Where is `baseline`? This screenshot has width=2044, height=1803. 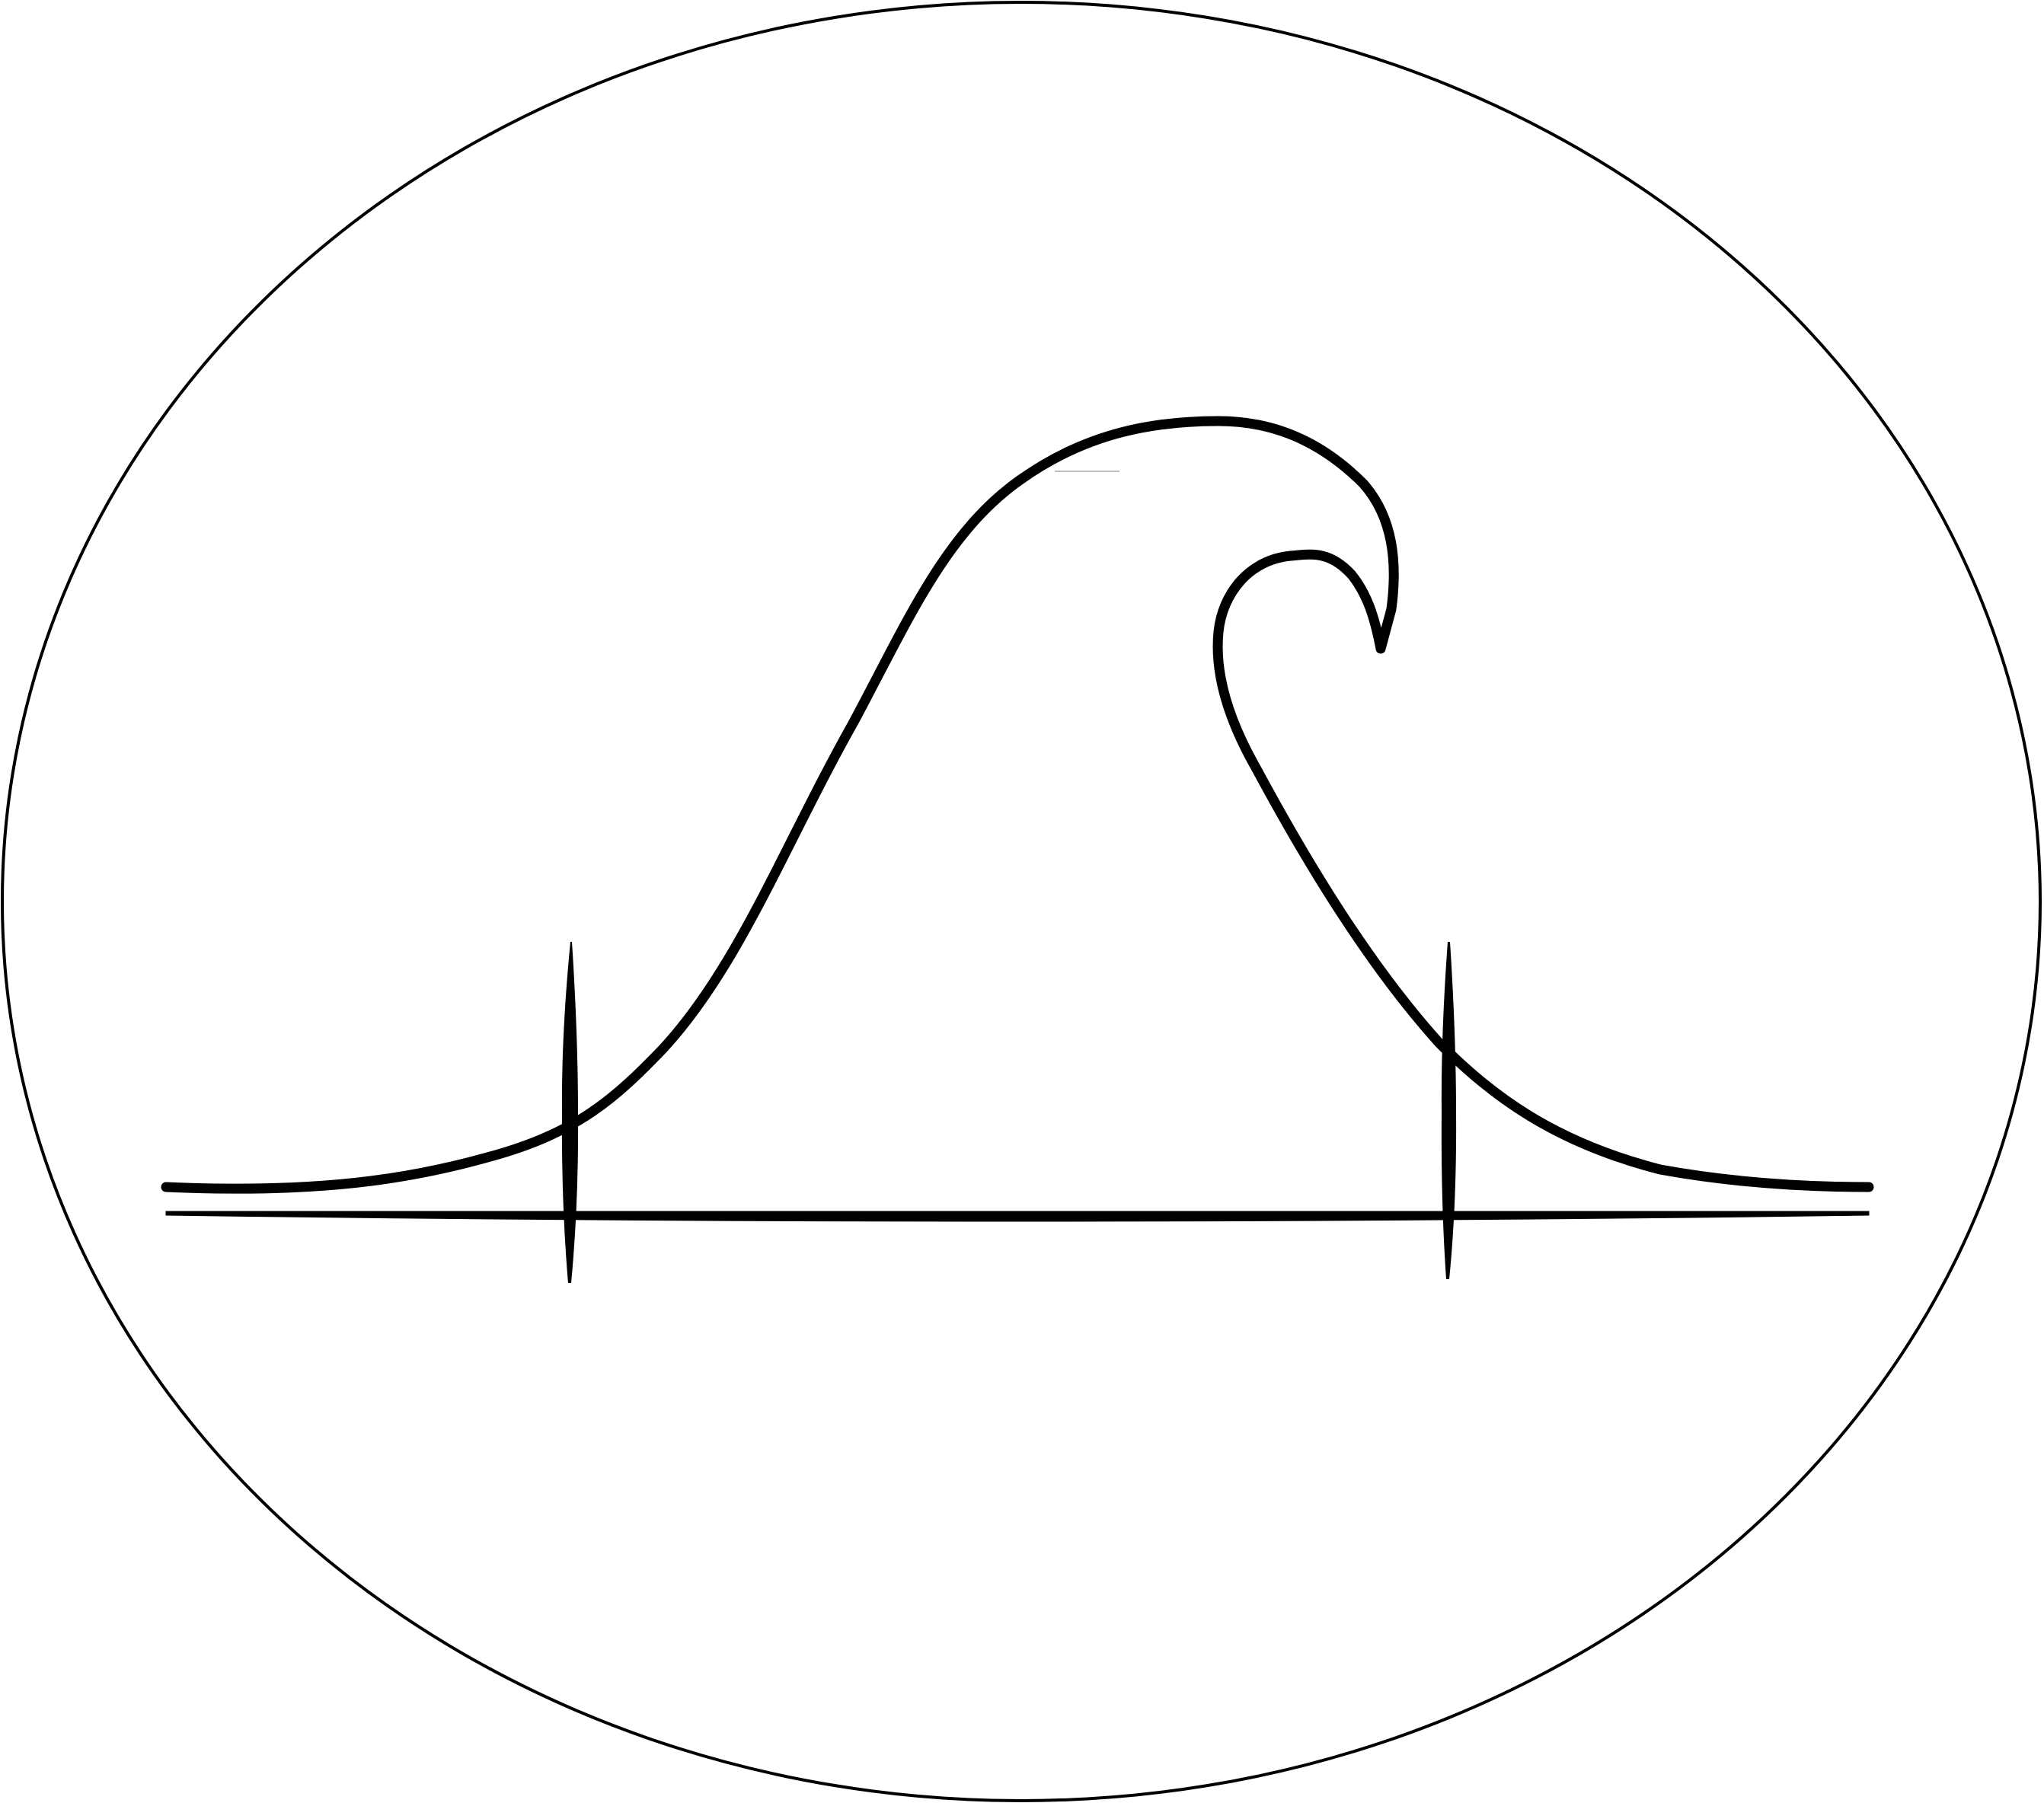 baseline is located at coordinates (1018, 1216).